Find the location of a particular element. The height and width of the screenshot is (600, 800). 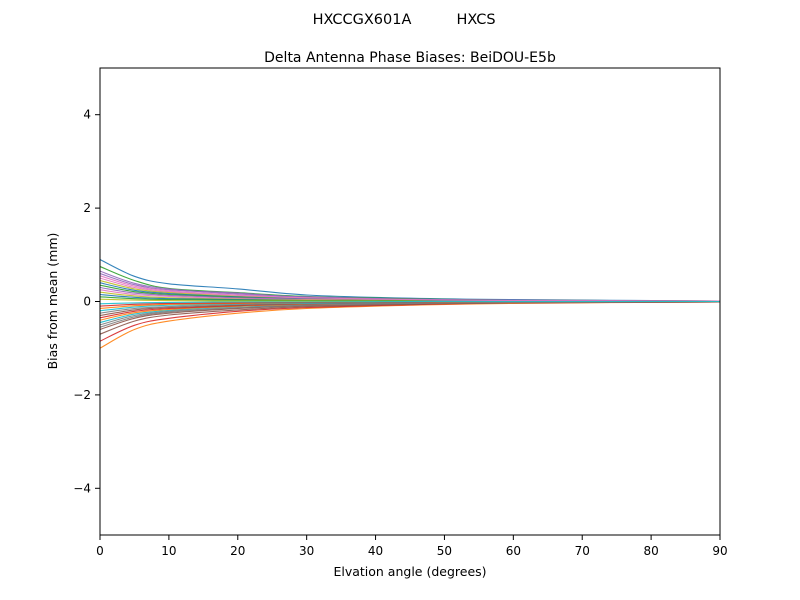

x-tick-label: 0 is located at coordinates (100, 551).